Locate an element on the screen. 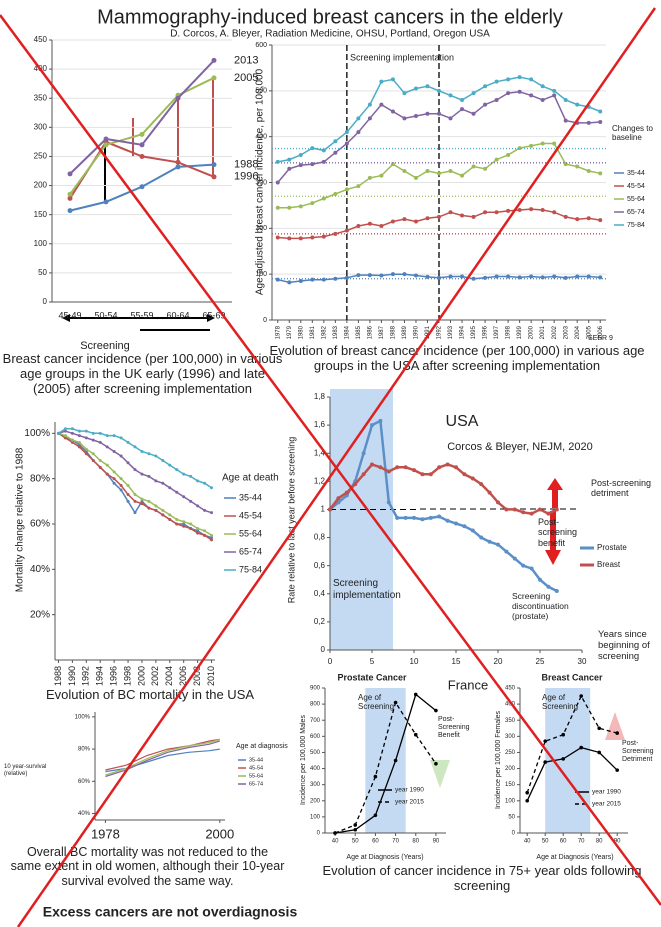 The width and height of the screenshot is (661, 927). x-tick-label: 1995 is located at coordinates (474, 332).